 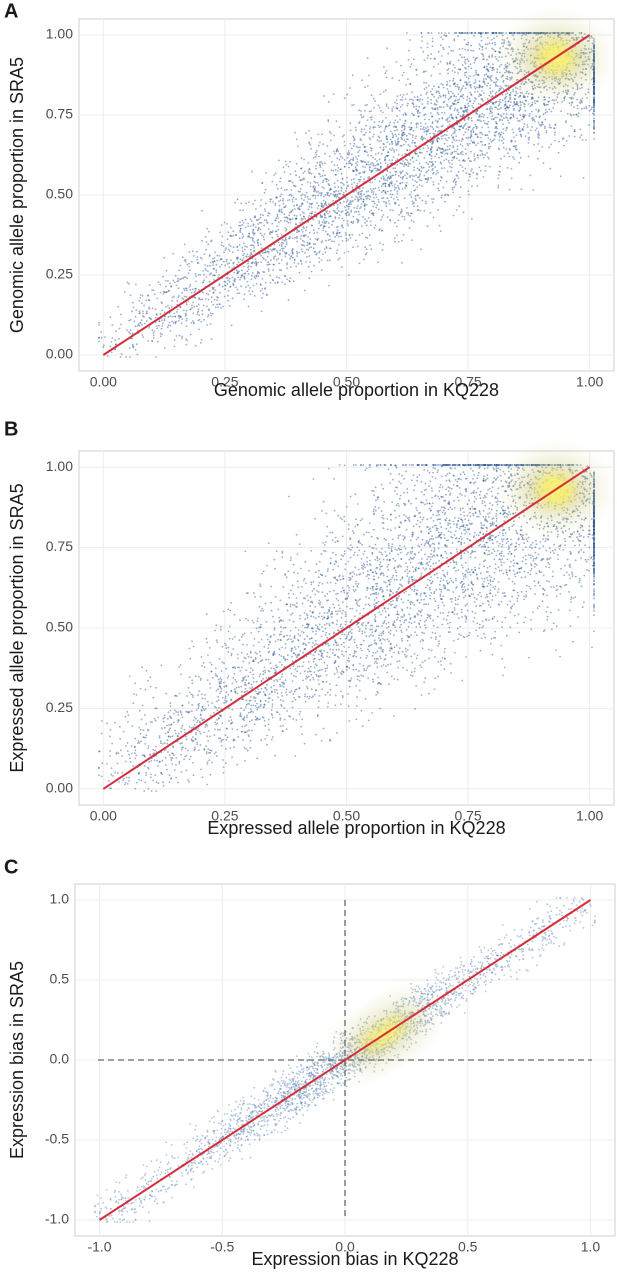 What do you see at coordinates (59, 354) in the screenshot?
I see `y-tick-label: 0.00` at bounding box center [59, 354].